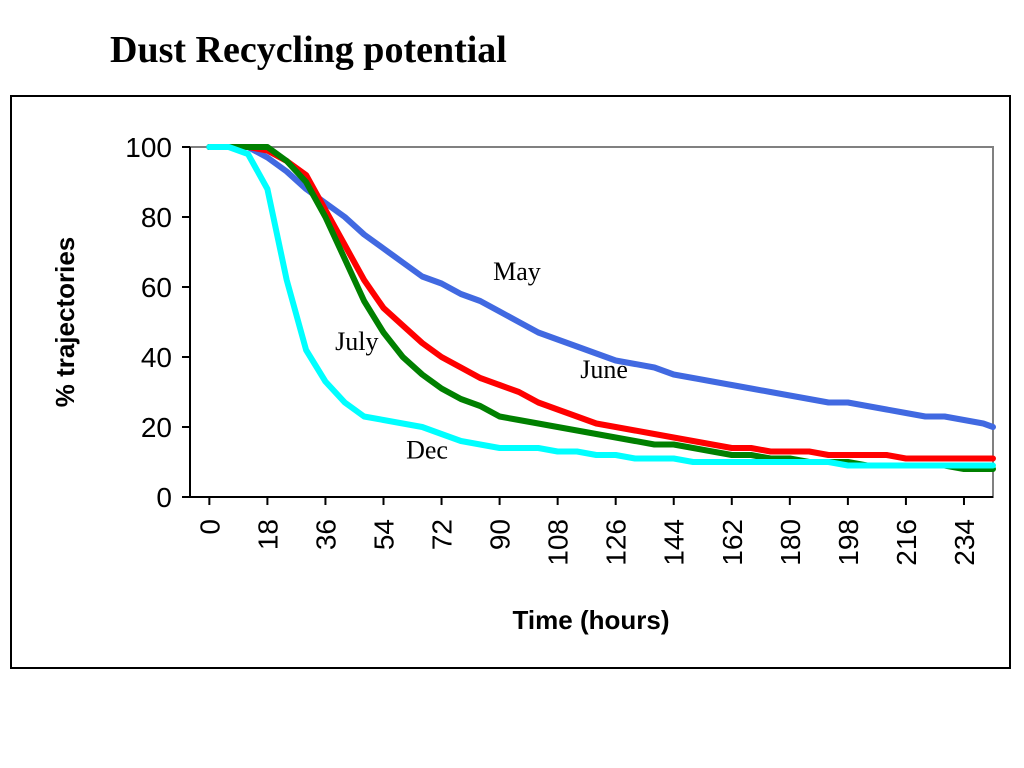  Describe the element at coordinates (517, 271) in the screenshot. I see `series-label-may: May` at that location.